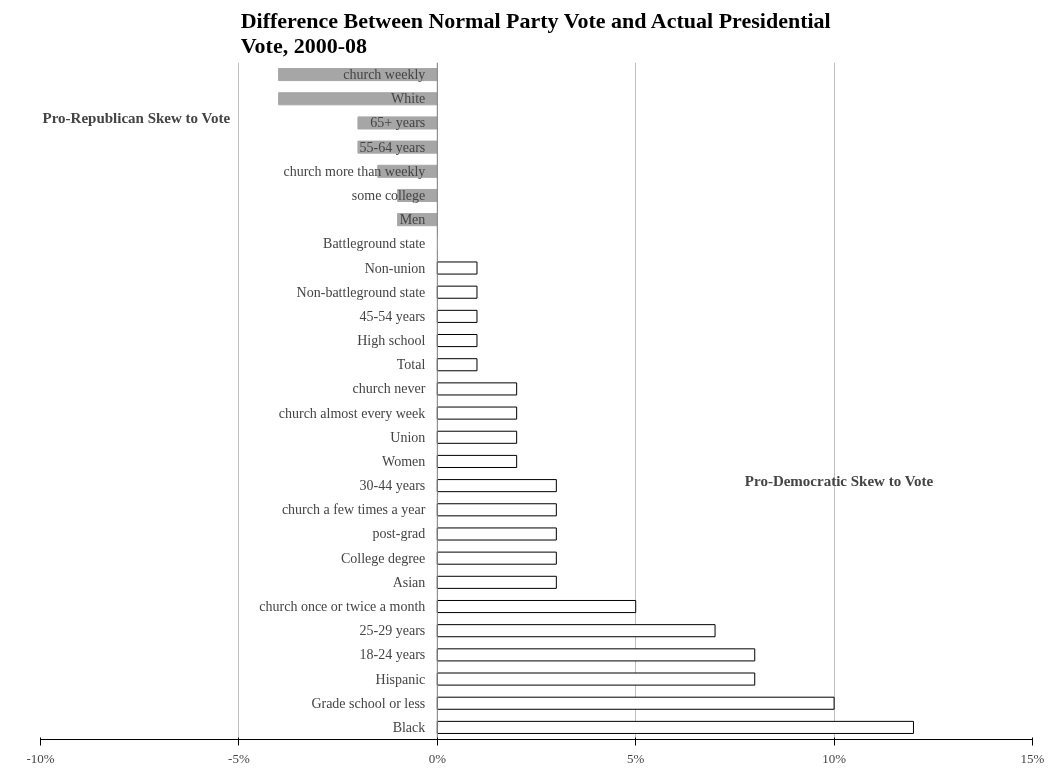 Image resolution: width=1052 pixels, height=768 pixels. I want to click on annotation: Pro-Republican Skew to Vote, so click(136, 118).